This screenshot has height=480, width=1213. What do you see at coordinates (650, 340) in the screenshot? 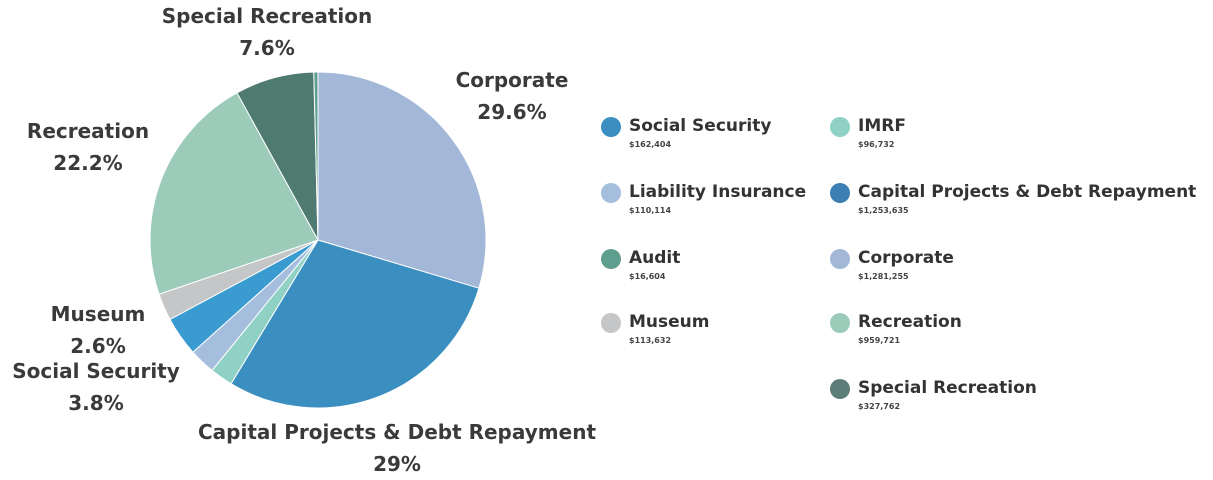
I see `legend-value: $113,632` at bounding box center [650, 340].